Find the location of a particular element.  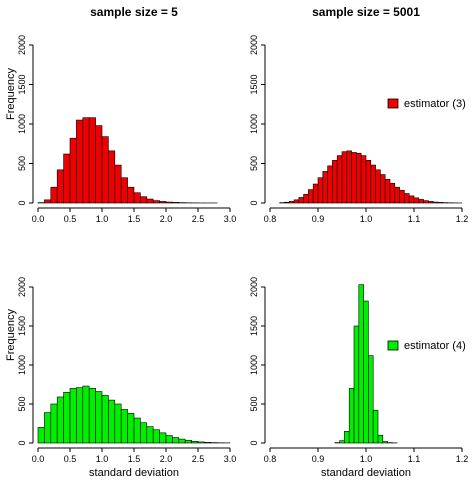

x-tick-label: 1.5 is located at coordinates (134, 459).